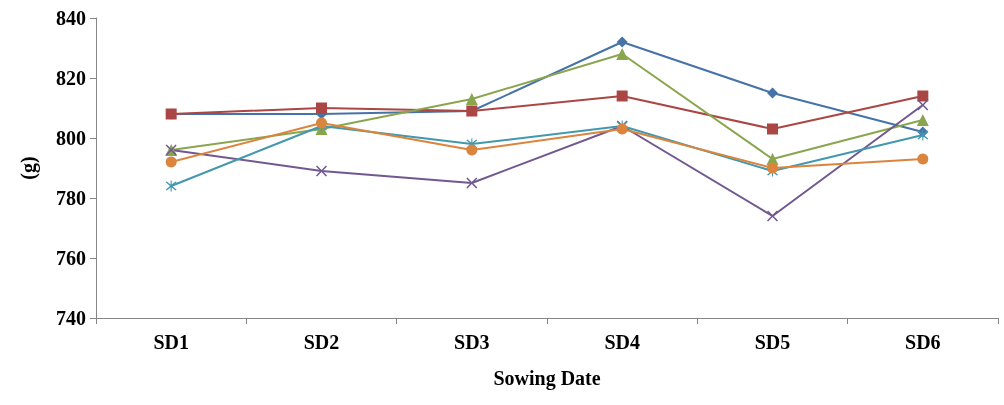 The image size is (1004, 405). Describe the element at coordinates (547, 378) in the screenshot. I see `x-axis-title: Sowing Date` at that location.